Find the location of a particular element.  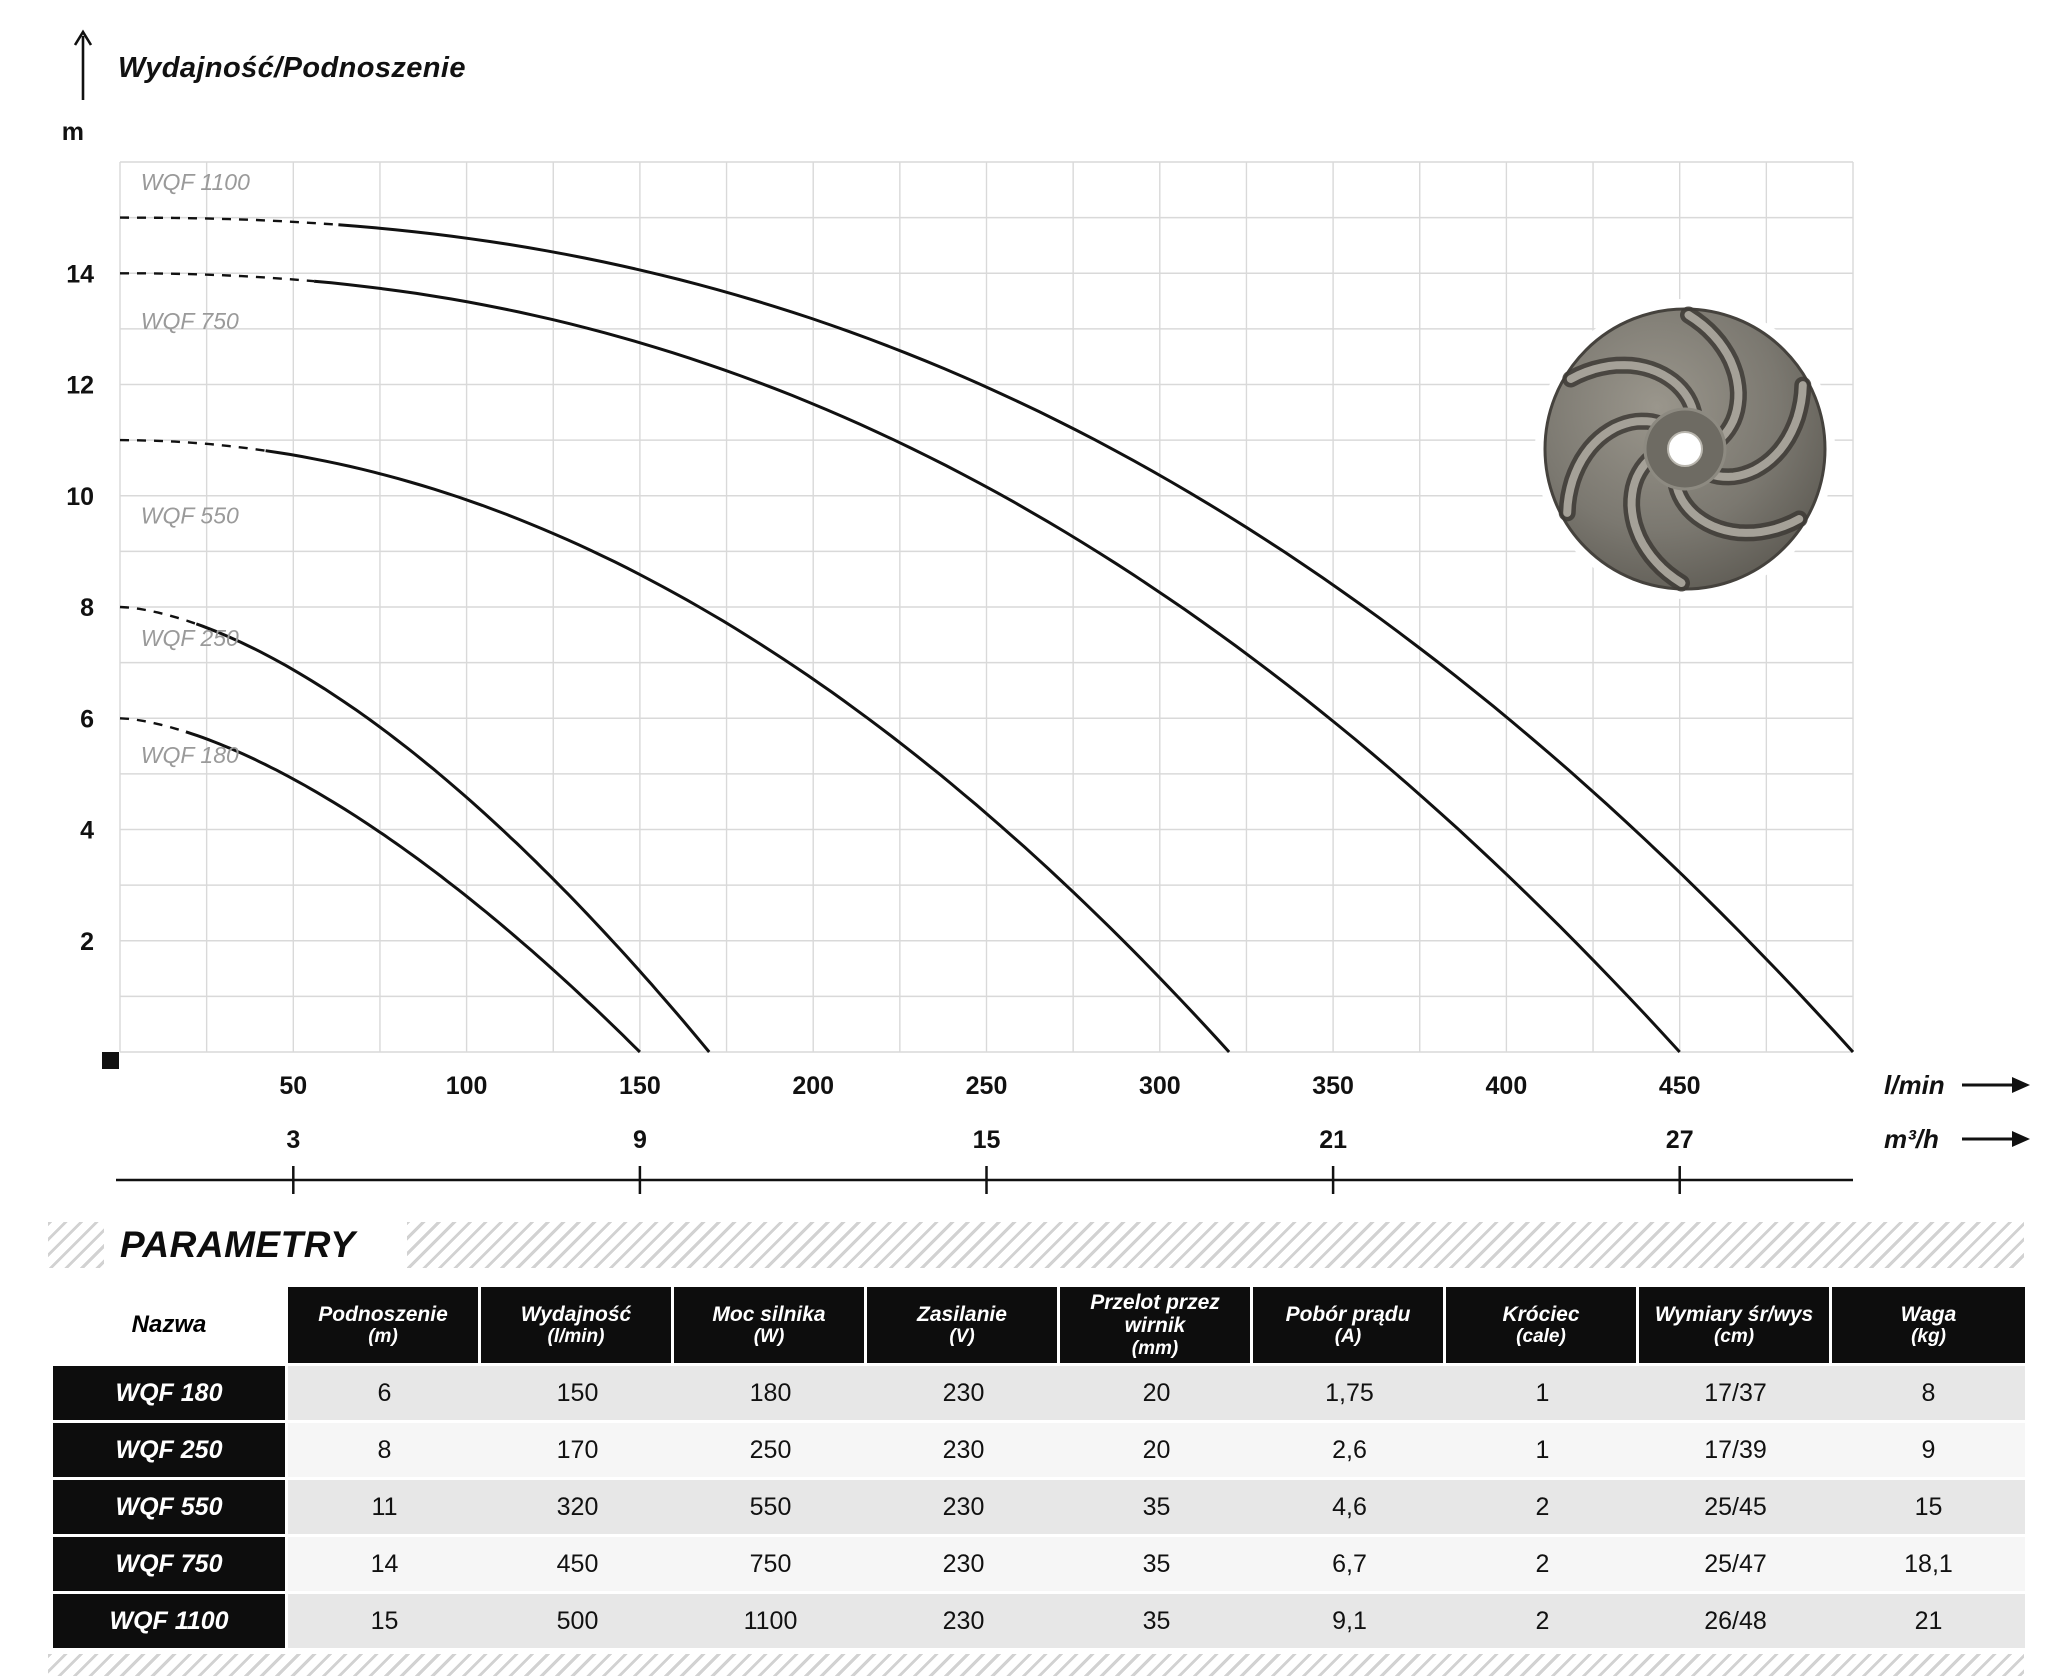

table-cell: 25/47 is located at coordinates (1735, 1564).